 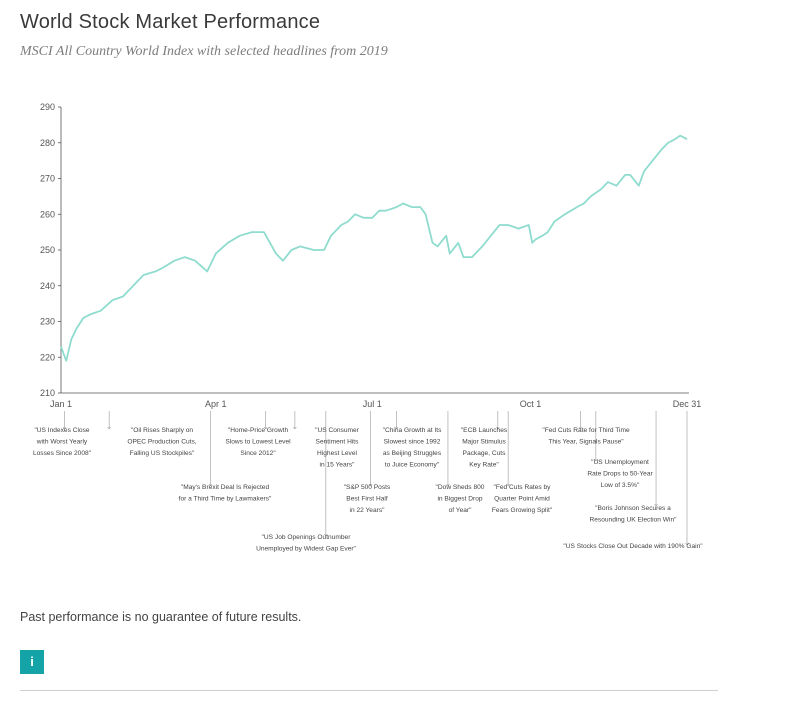 What do you see at coordinates (633, 508) in the screenshot?
I see `annotation-text-line: "Boris Johnson Secures a` at bounding box center [633, 508].